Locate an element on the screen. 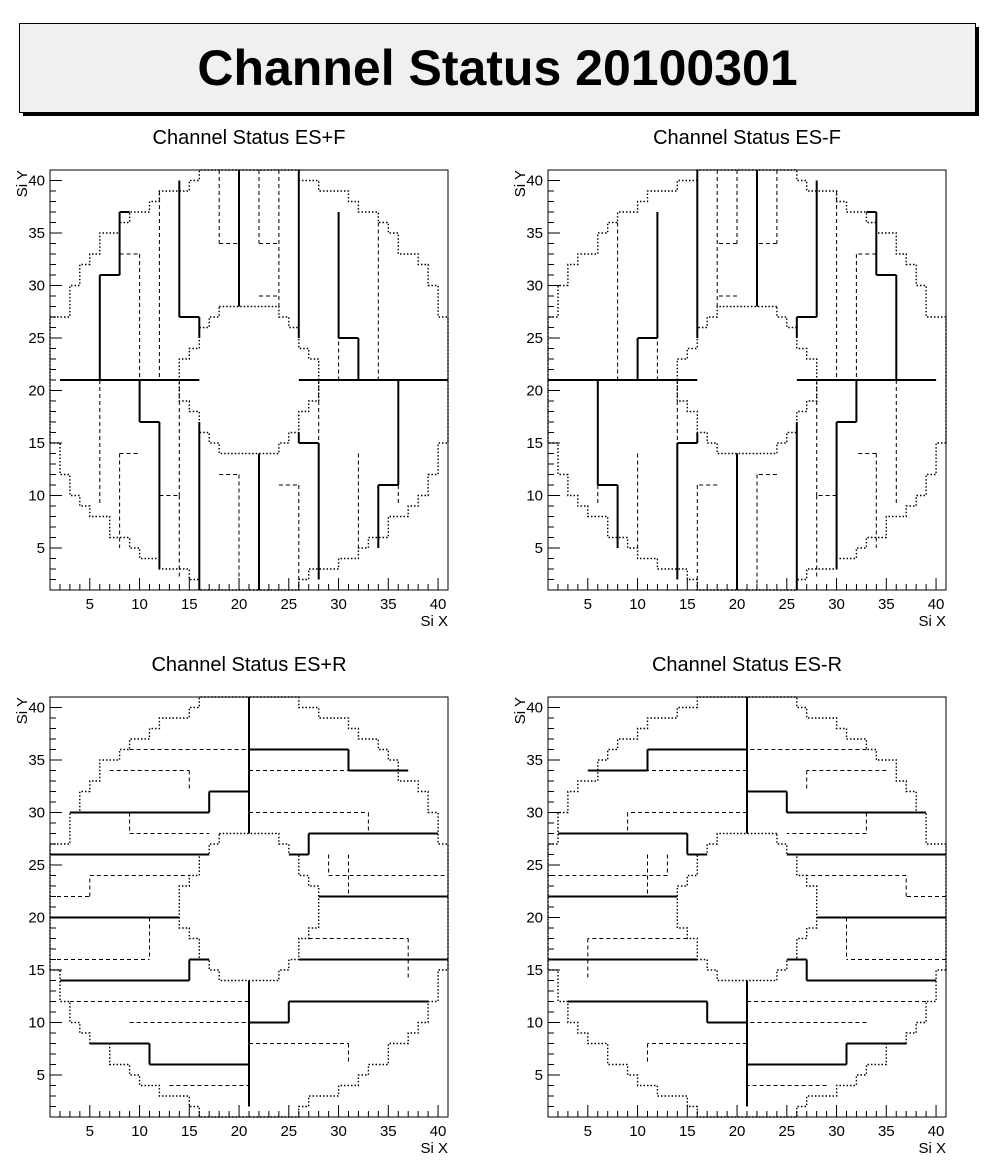 Image resolution: width=996 pixels, height=1172 pixels. title-shadow-bottom is located at coordinates (501, 114).